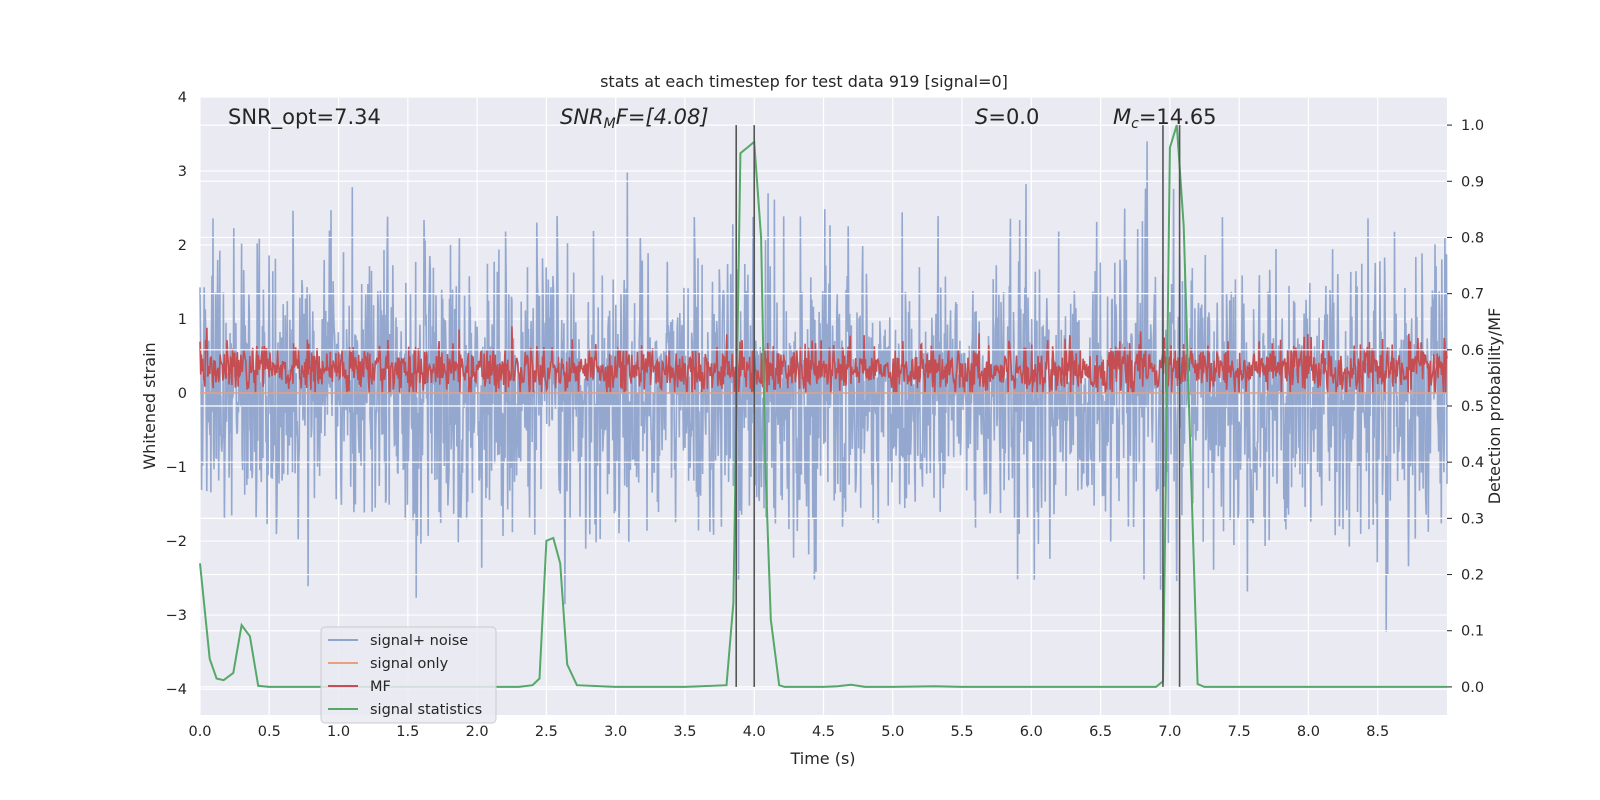 This screenshot has height=800, width=1600. What do you see at coordinates (176, 542) in the screenshot?
I see `y-tick-label-left: −2` at bounding box center [176, 542].